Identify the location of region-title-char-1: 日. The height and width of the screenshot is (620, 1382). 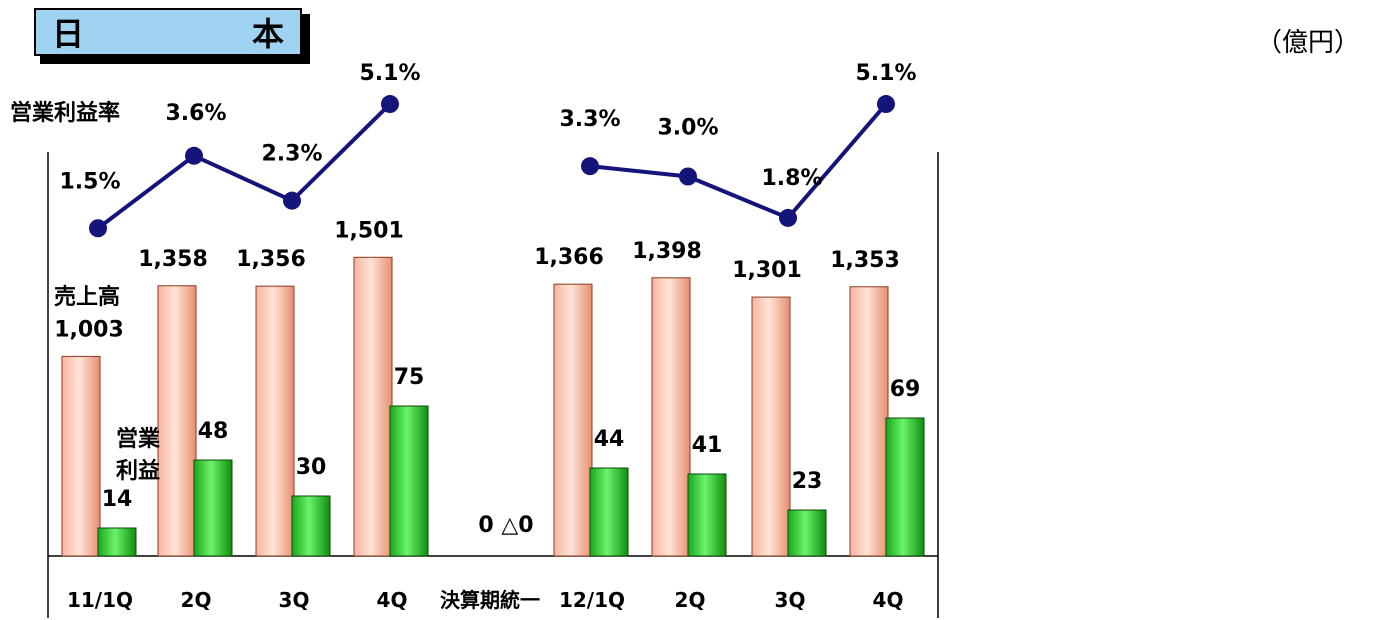
(68, 34).